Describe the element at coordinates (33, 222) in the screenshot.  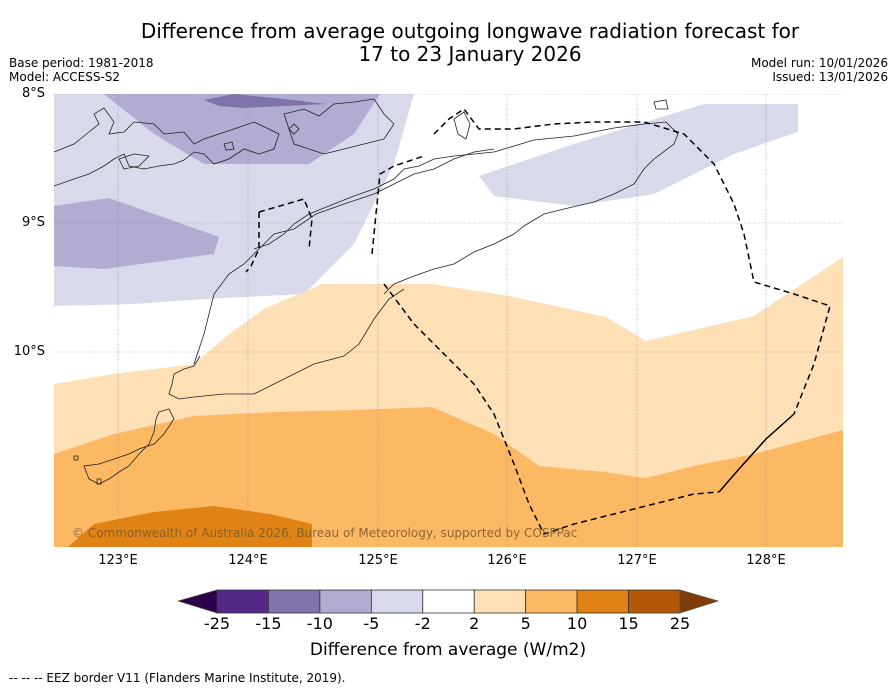
I see `lat-label-9s: 9°S` at that location.